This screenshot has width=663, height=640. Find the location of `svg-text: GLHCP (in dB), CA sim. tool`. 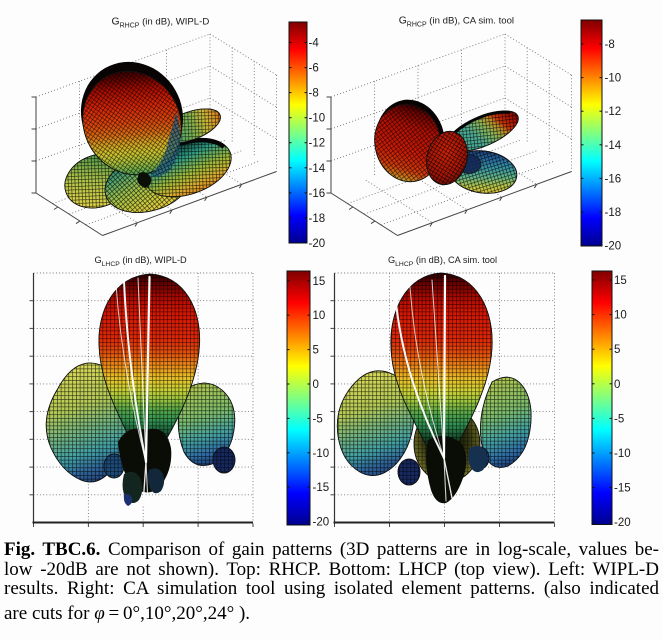

svg-text: GLHCP (in dB), CA sim. tool is located at coordinates (442, 261).